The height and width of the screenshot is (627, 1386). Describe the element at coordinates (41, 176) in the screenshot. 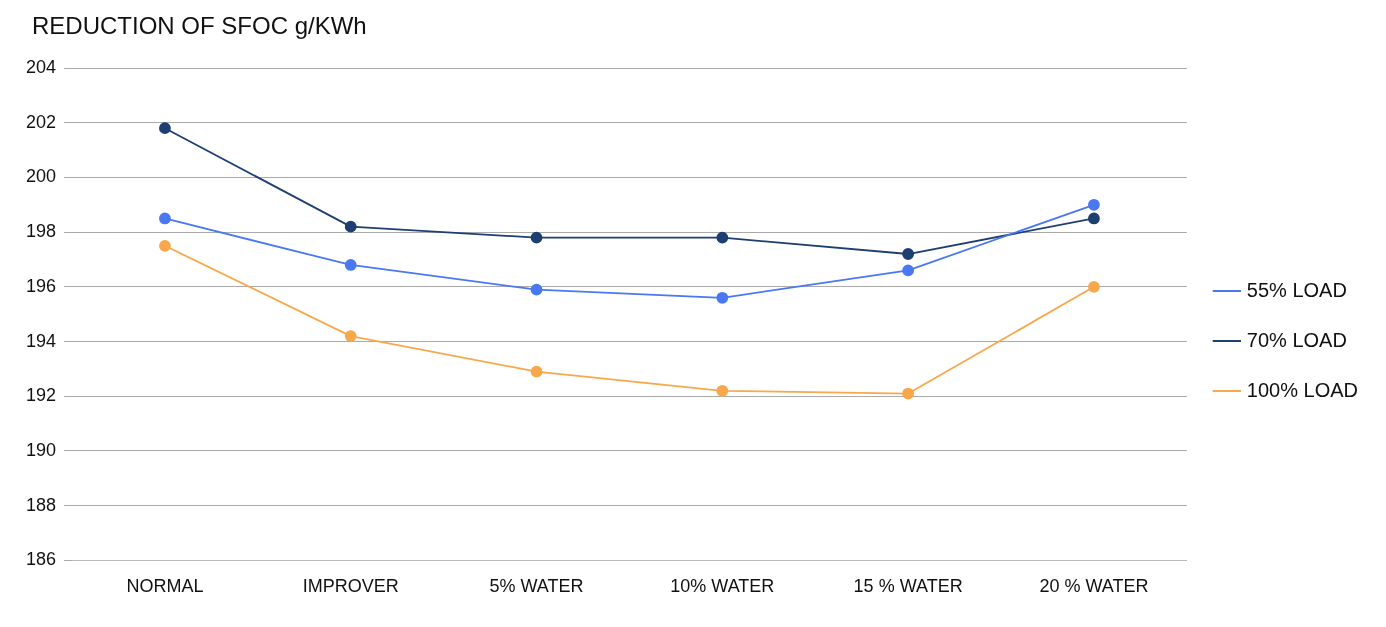

I see `y-tick-label: 200` at that location.